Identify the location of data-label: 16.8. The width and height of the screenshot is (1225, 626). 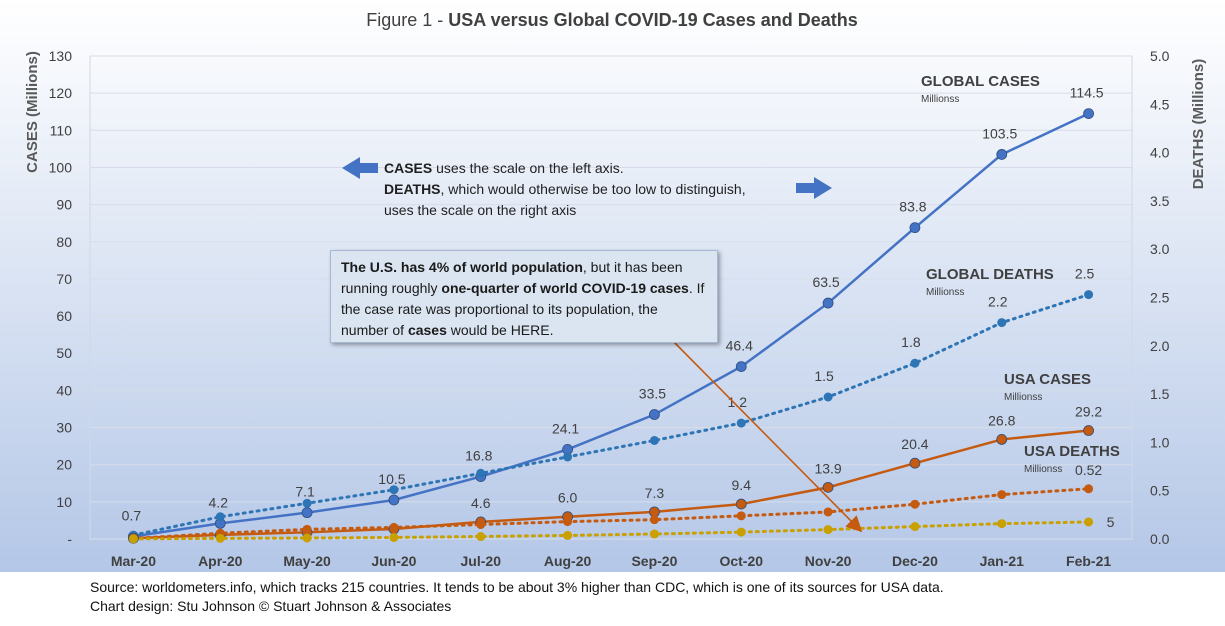
(478, 456).